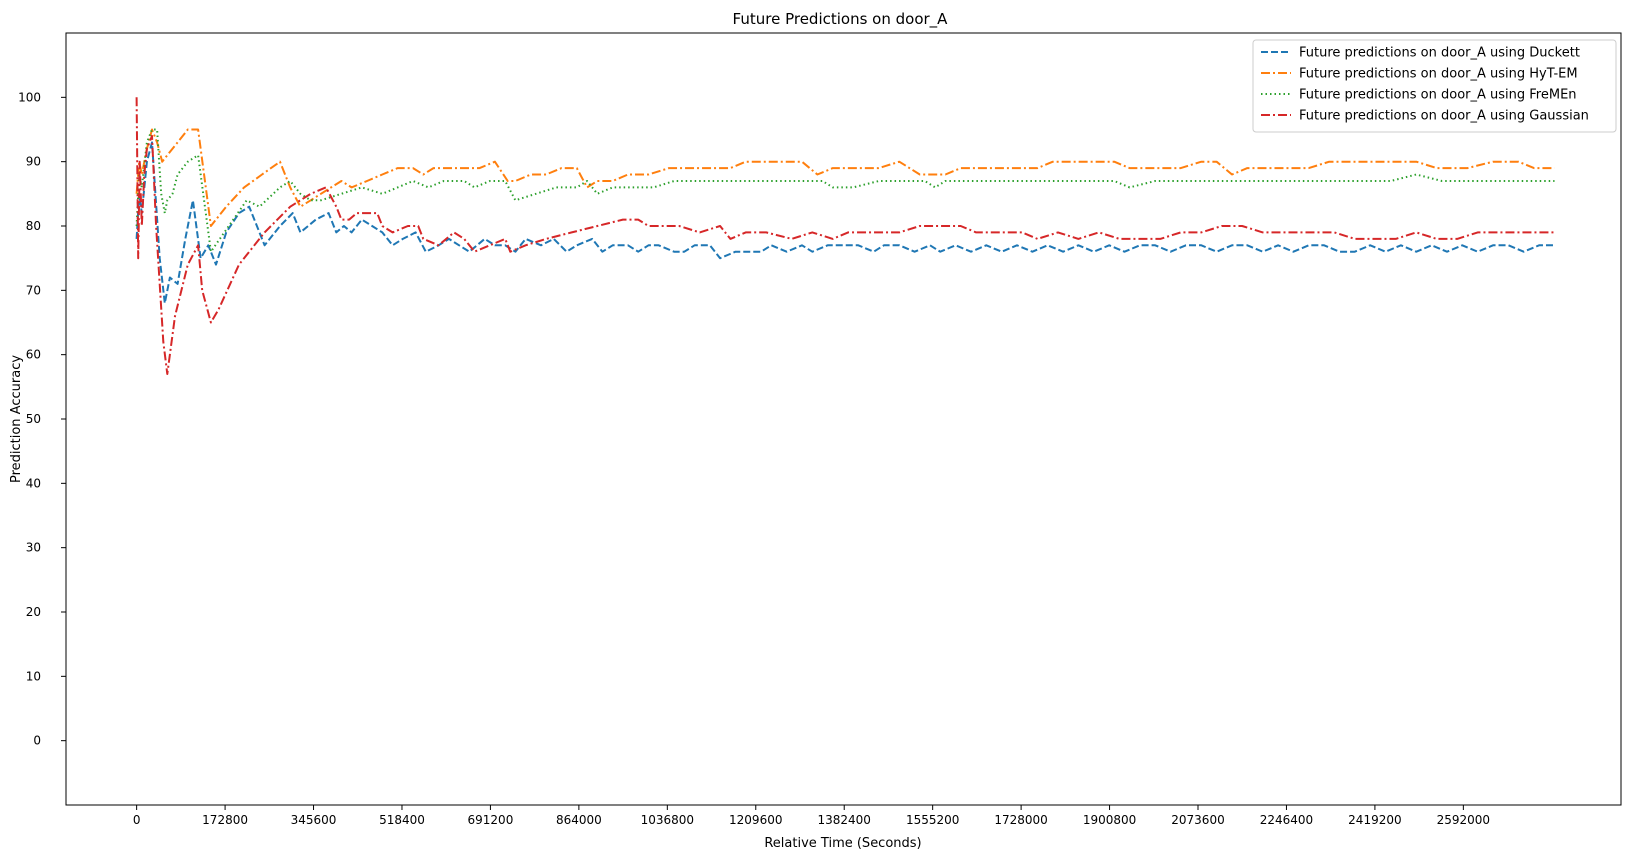 This screenshot has height=859, width=1629. What do you see at coordinates (1197, 820) in the screenshot?
I see `x-tick-label: 2073600` at bounding box center [1197, 820].